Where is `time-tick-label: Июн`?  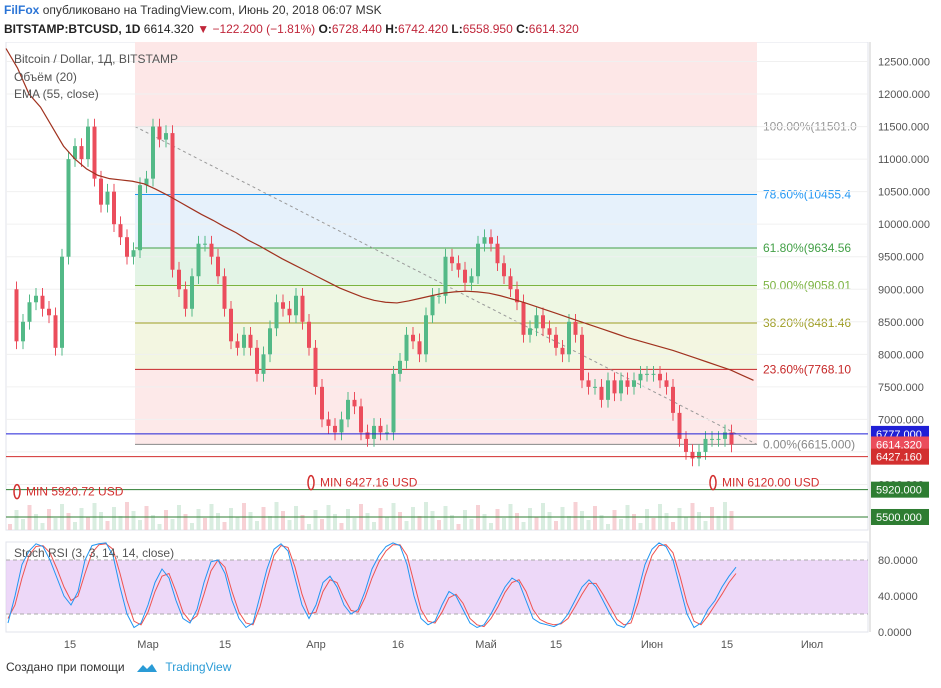 time-tick-label: Июн is located at coordinates (652, 645).